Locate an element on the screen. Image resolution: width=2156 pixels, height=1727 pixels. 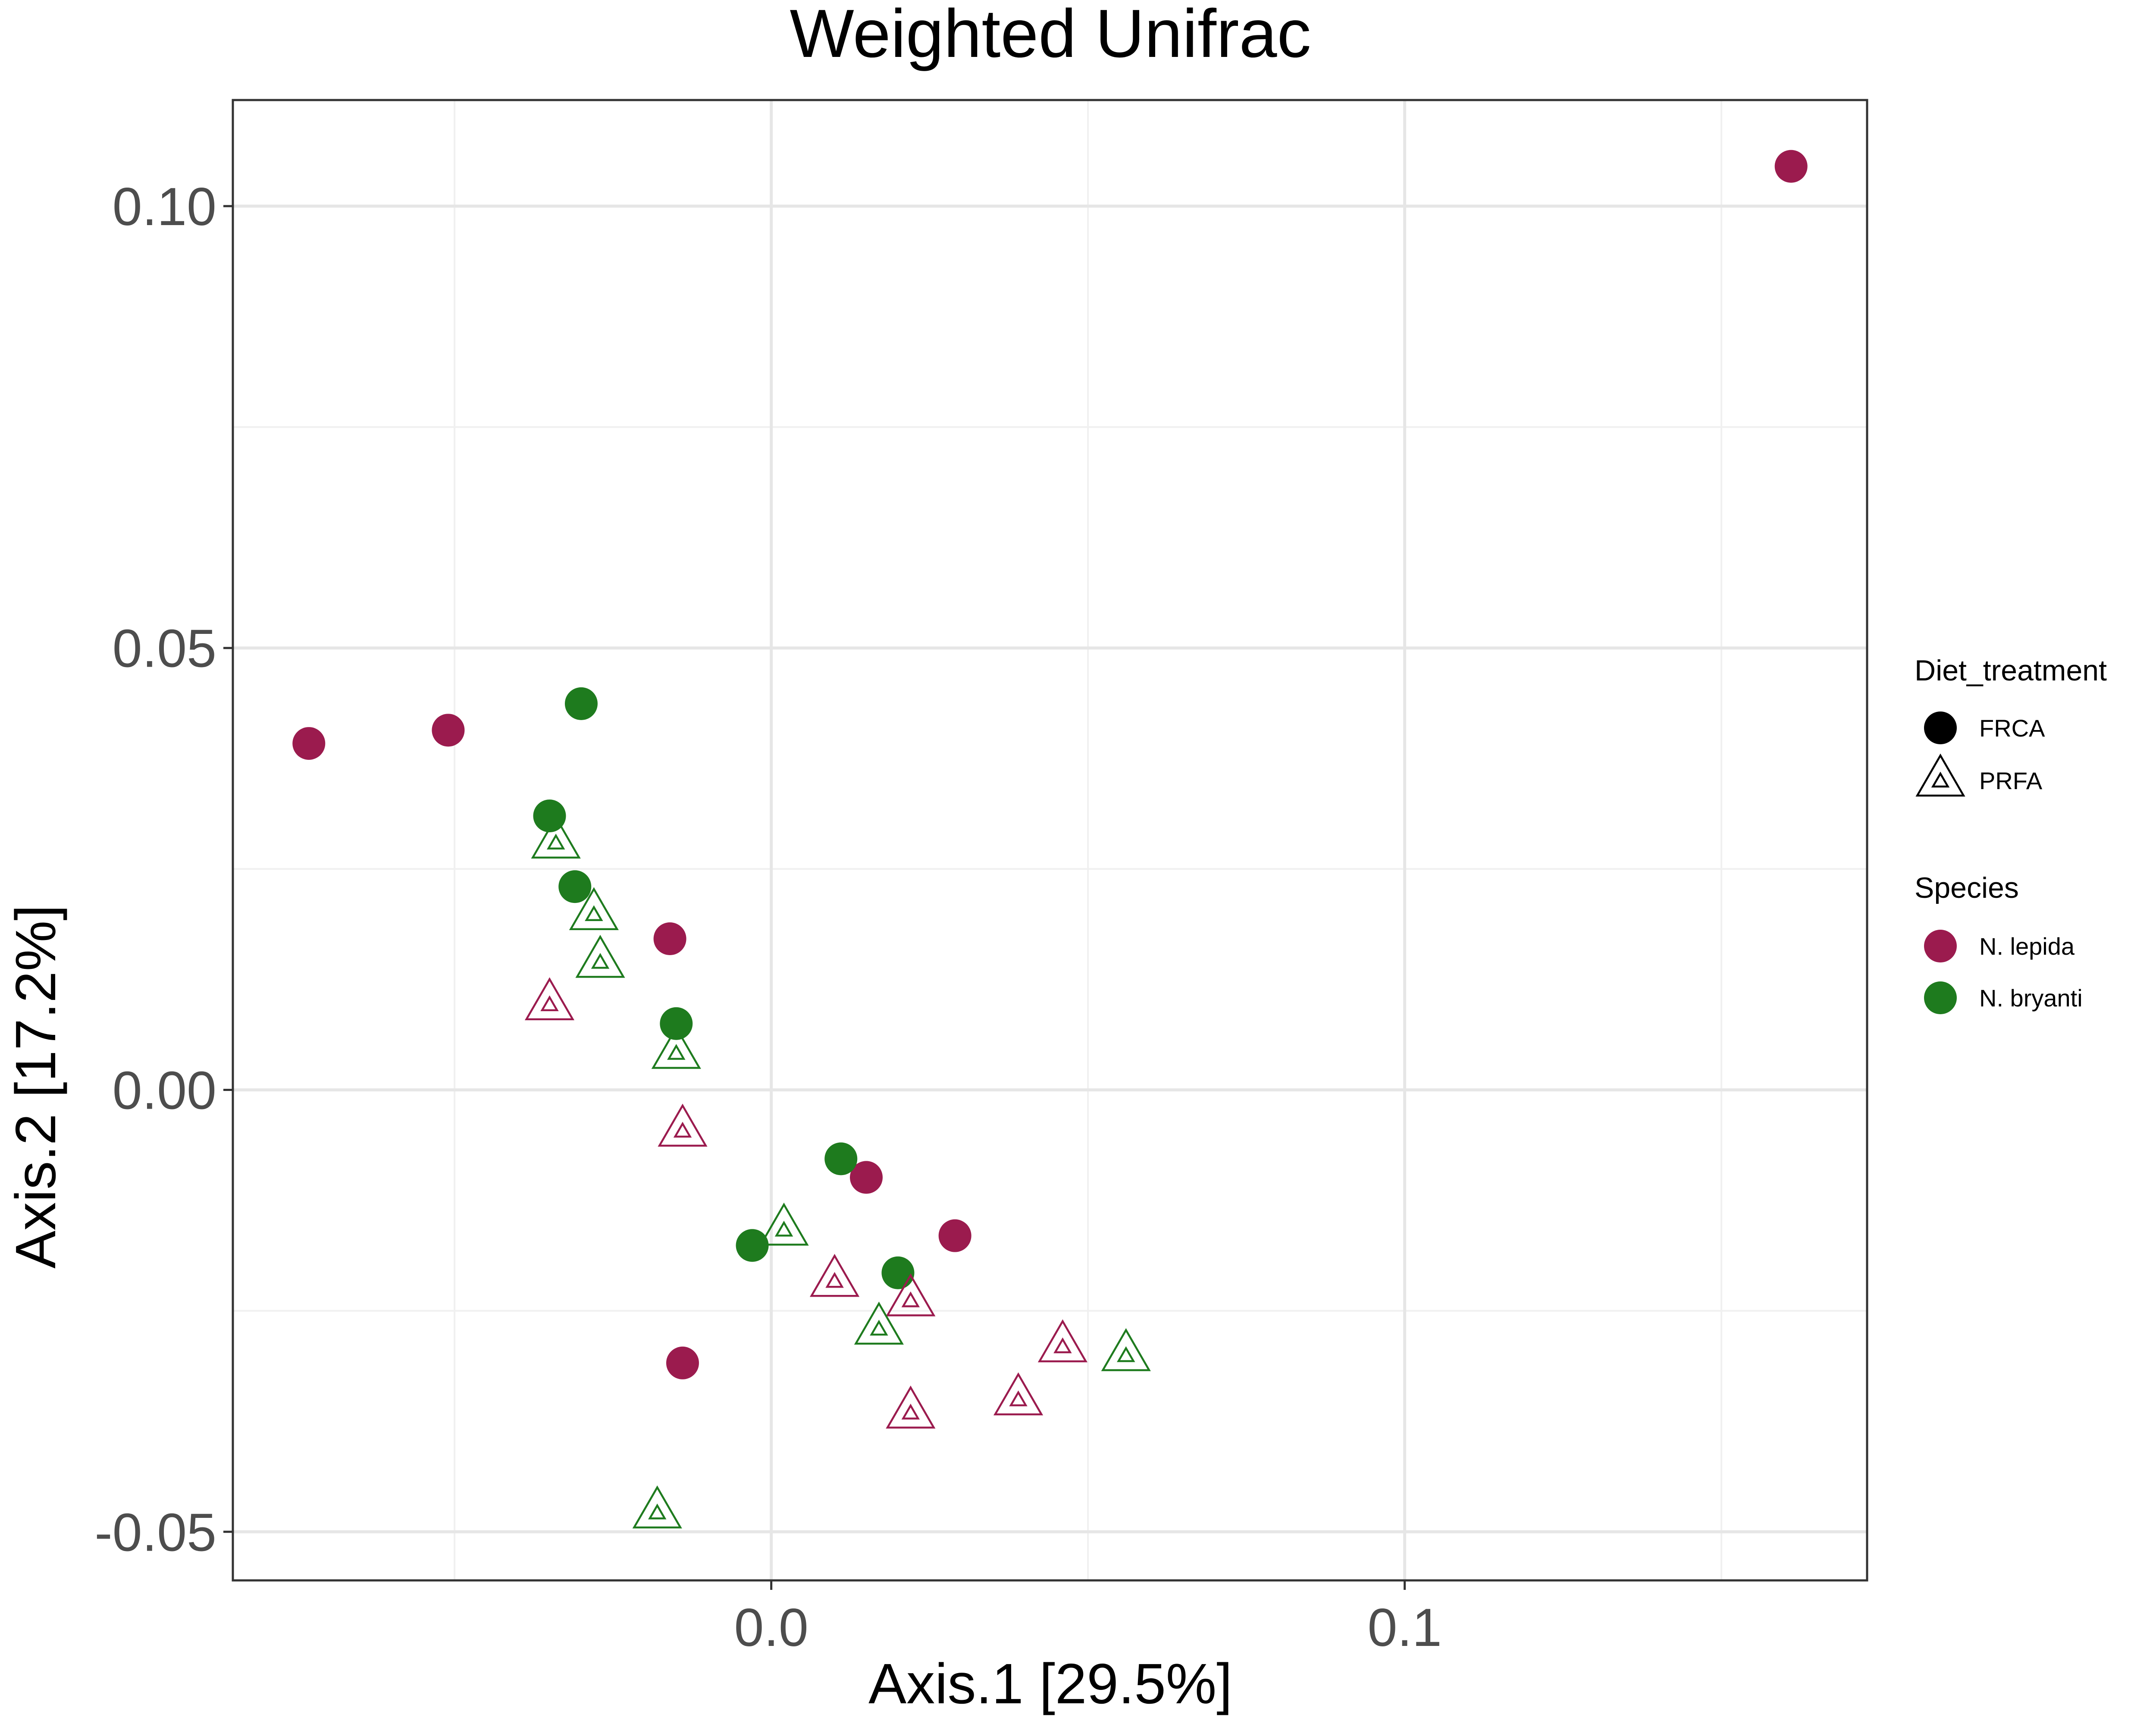
legend-item-label: N. bryanti is located at coordinates (2031, 998).